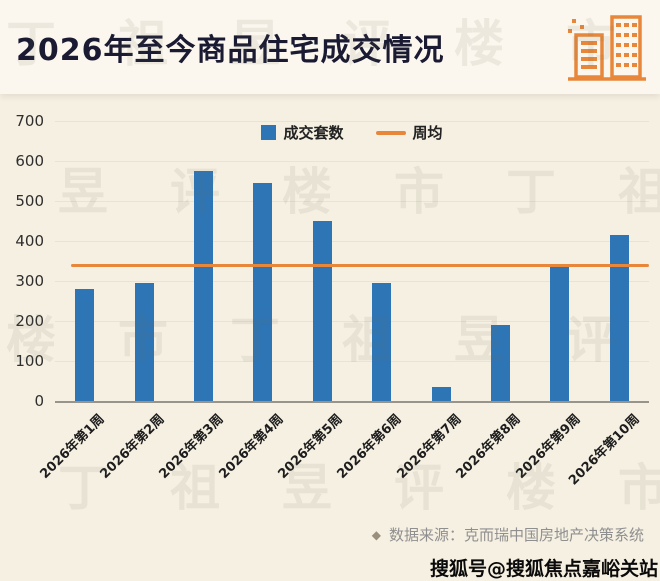  What do you see at coordinates (409, 132) in the screenshot?
I see `legend-item-line: 周均` at bounding box center [409, 132].